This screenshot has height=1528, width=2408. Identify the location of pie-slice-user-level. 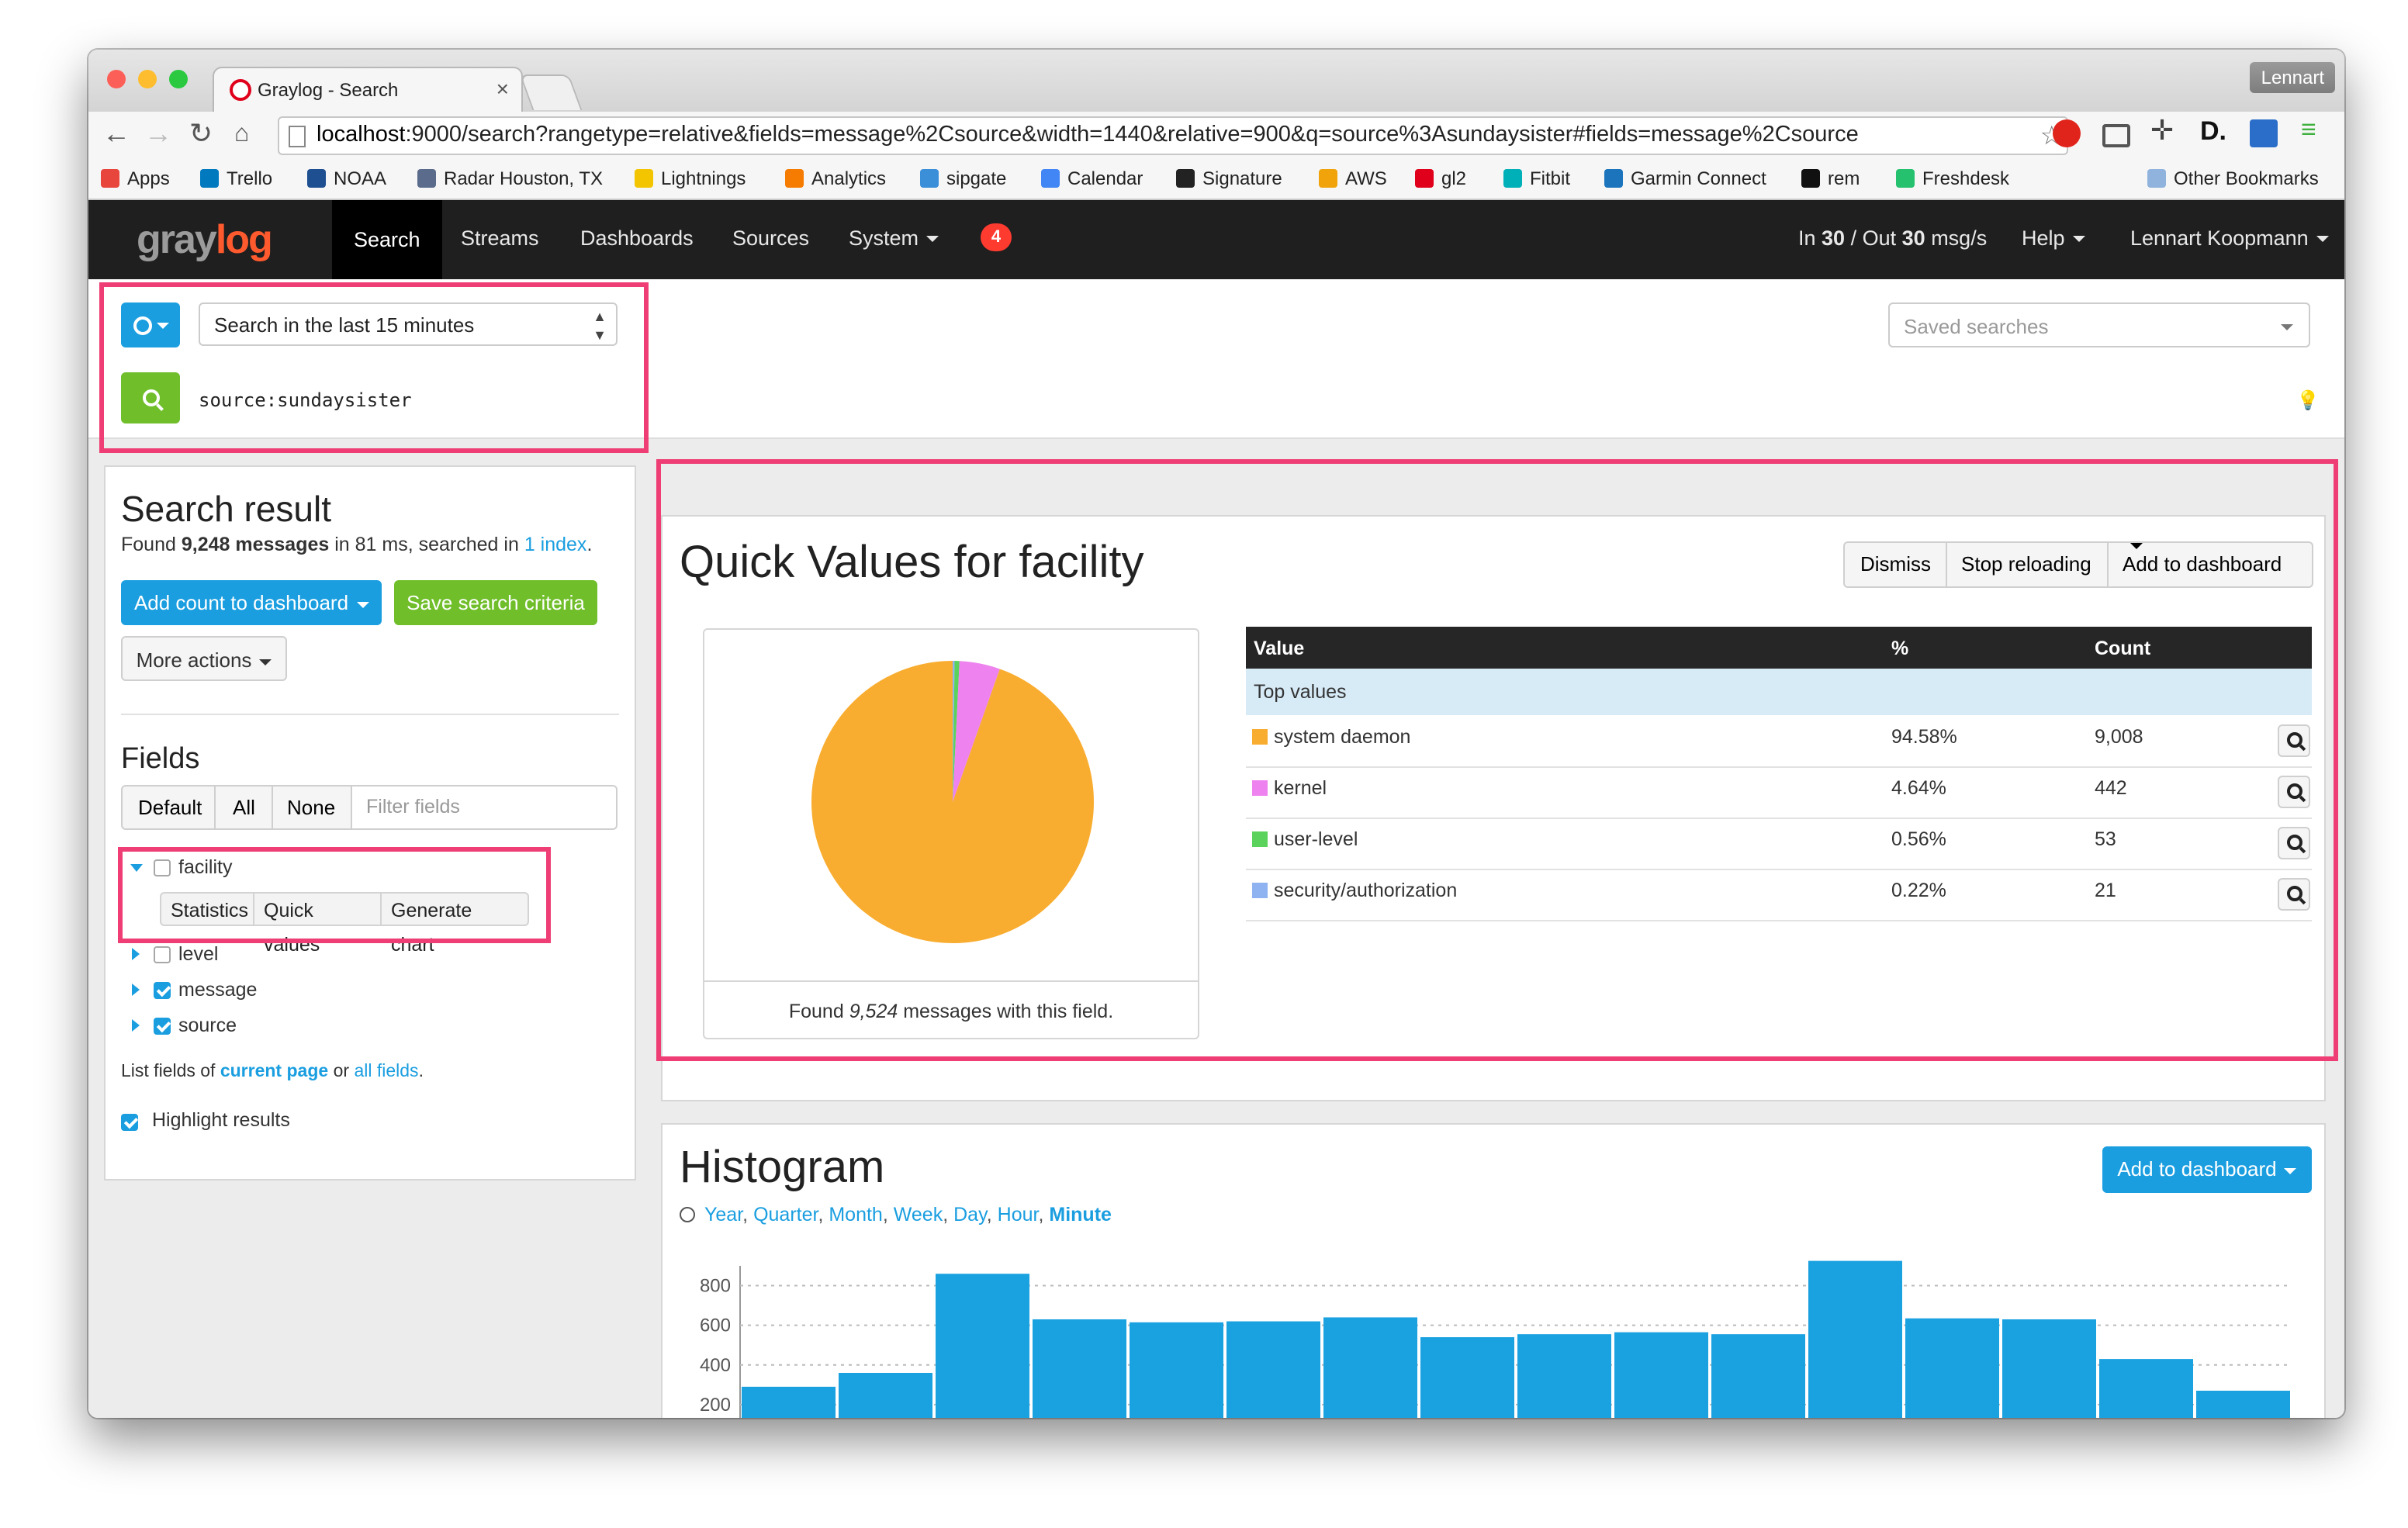
(956, 731).